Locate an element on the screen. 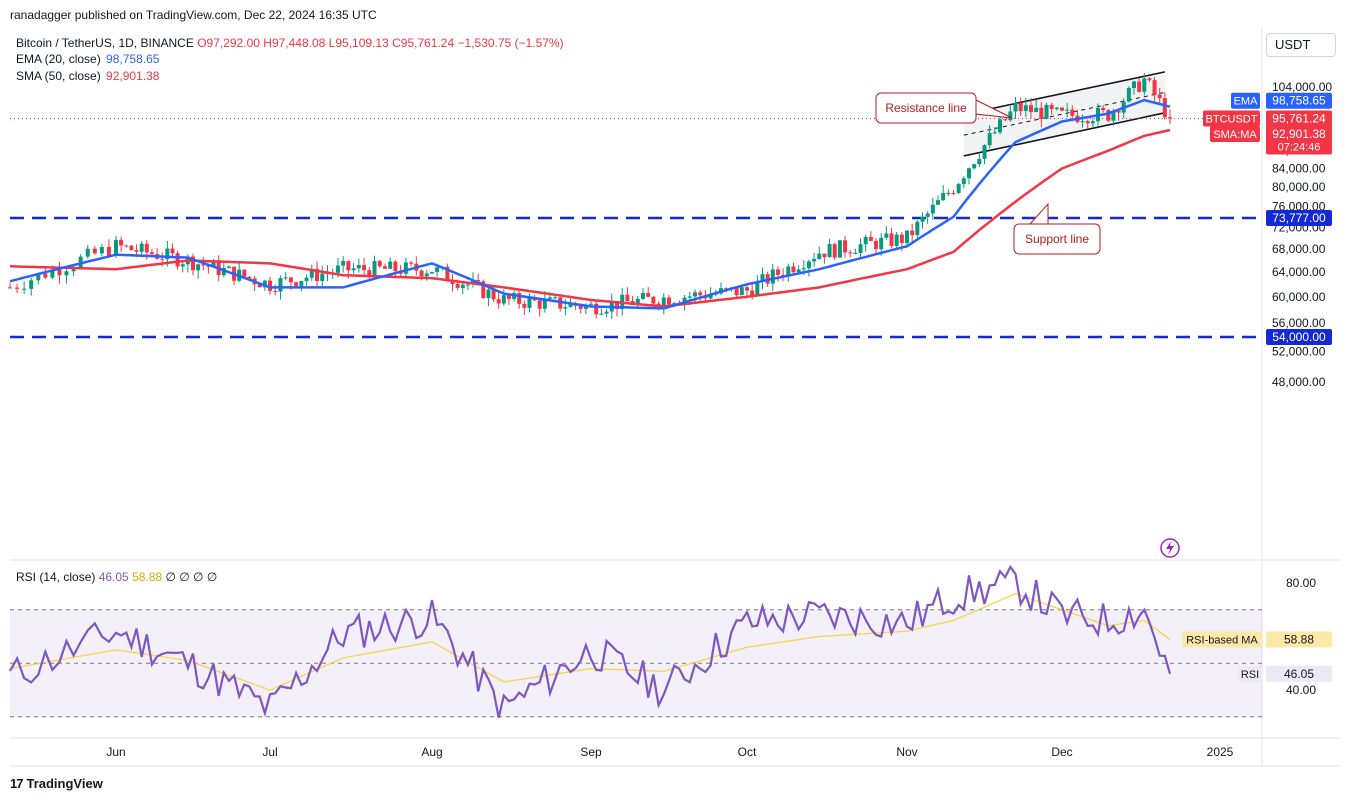 The image size is (1351, 802). rsi-ma-legend-value: 58.88 is located at coordinates (147, 577).